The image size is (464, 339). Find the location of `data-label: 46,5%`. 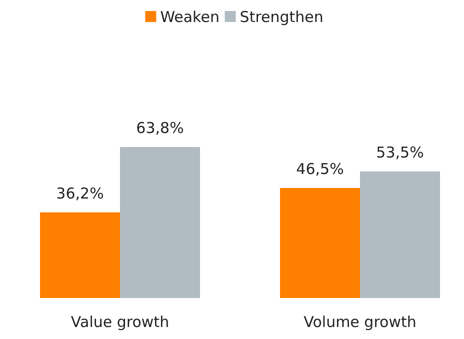

data-label: 46,5% is located at coordinates (320, 169).